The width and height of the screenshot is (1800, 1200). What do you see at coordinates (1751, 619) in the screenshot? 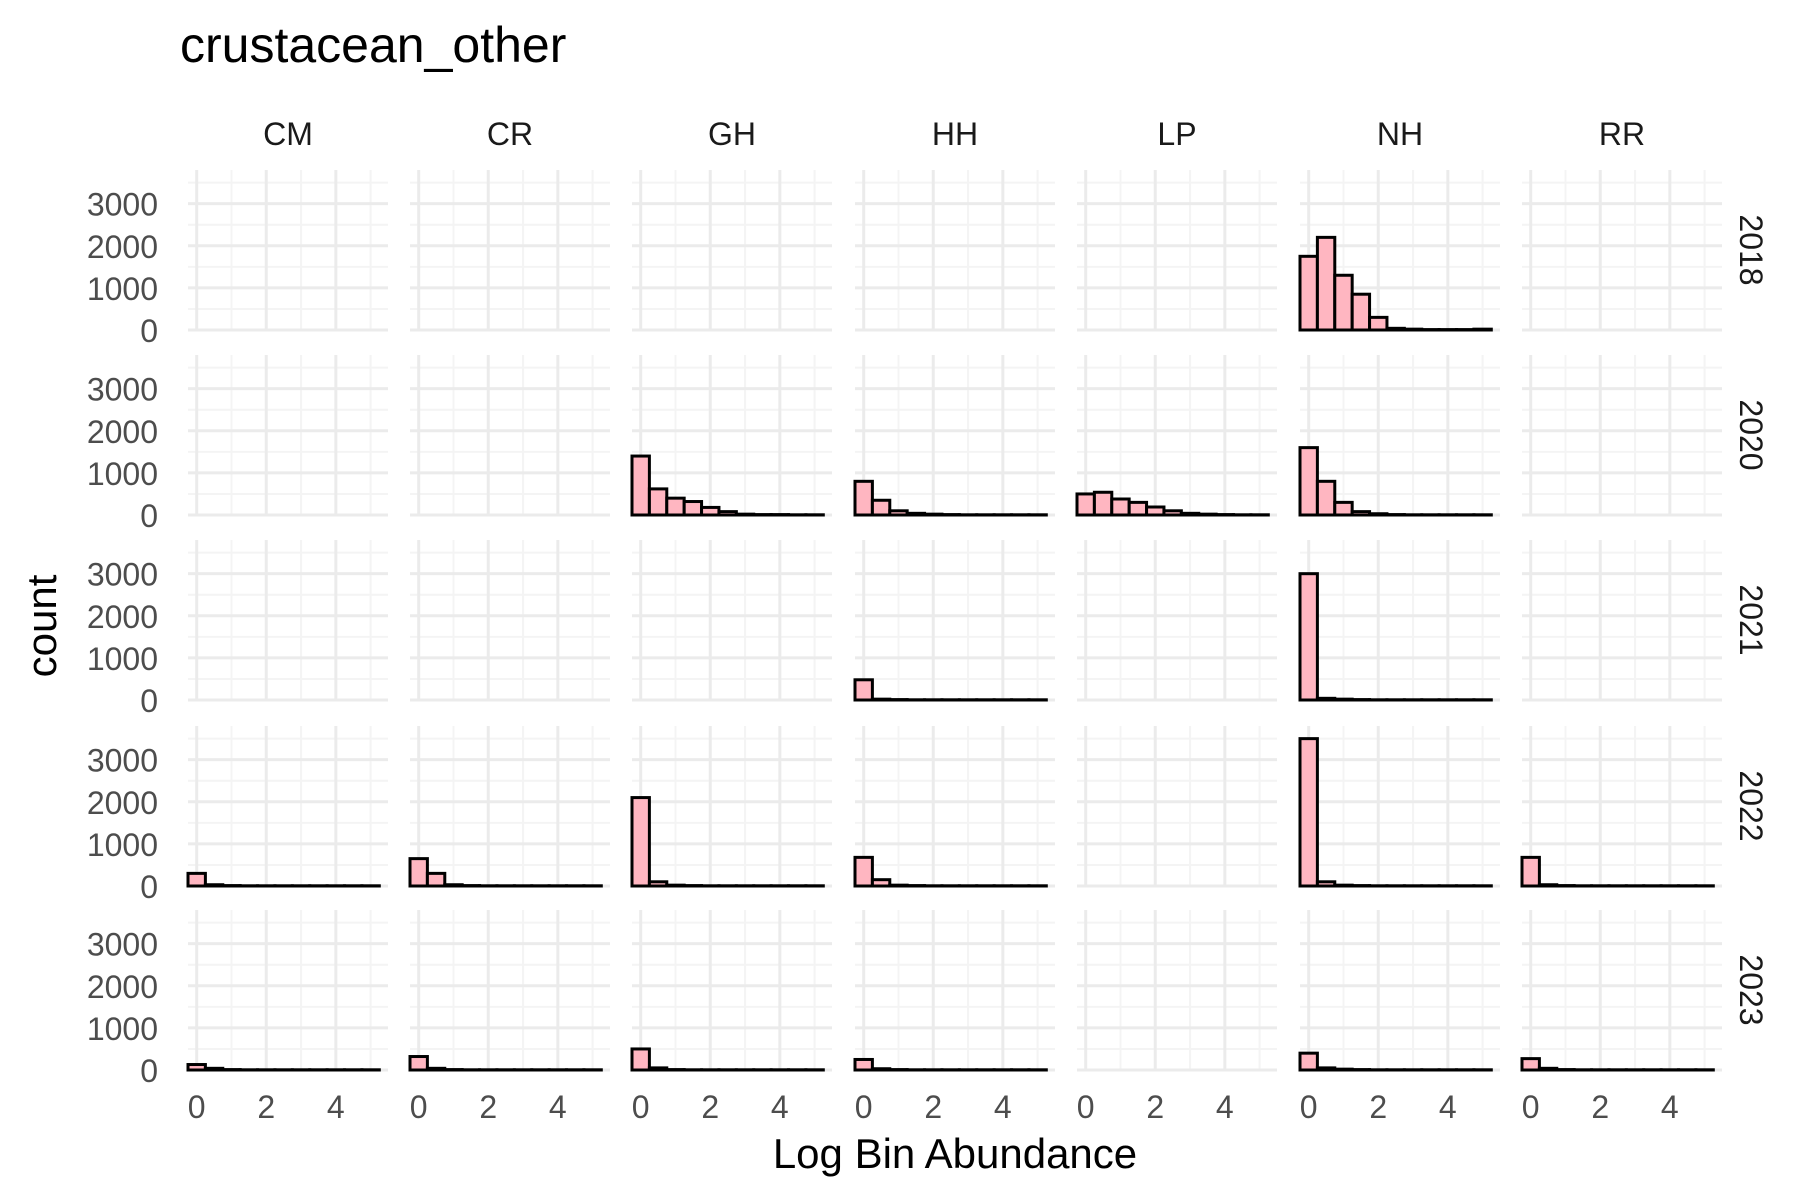
I see `facet-row-label: 2021` at bounding box center [1751, 619].